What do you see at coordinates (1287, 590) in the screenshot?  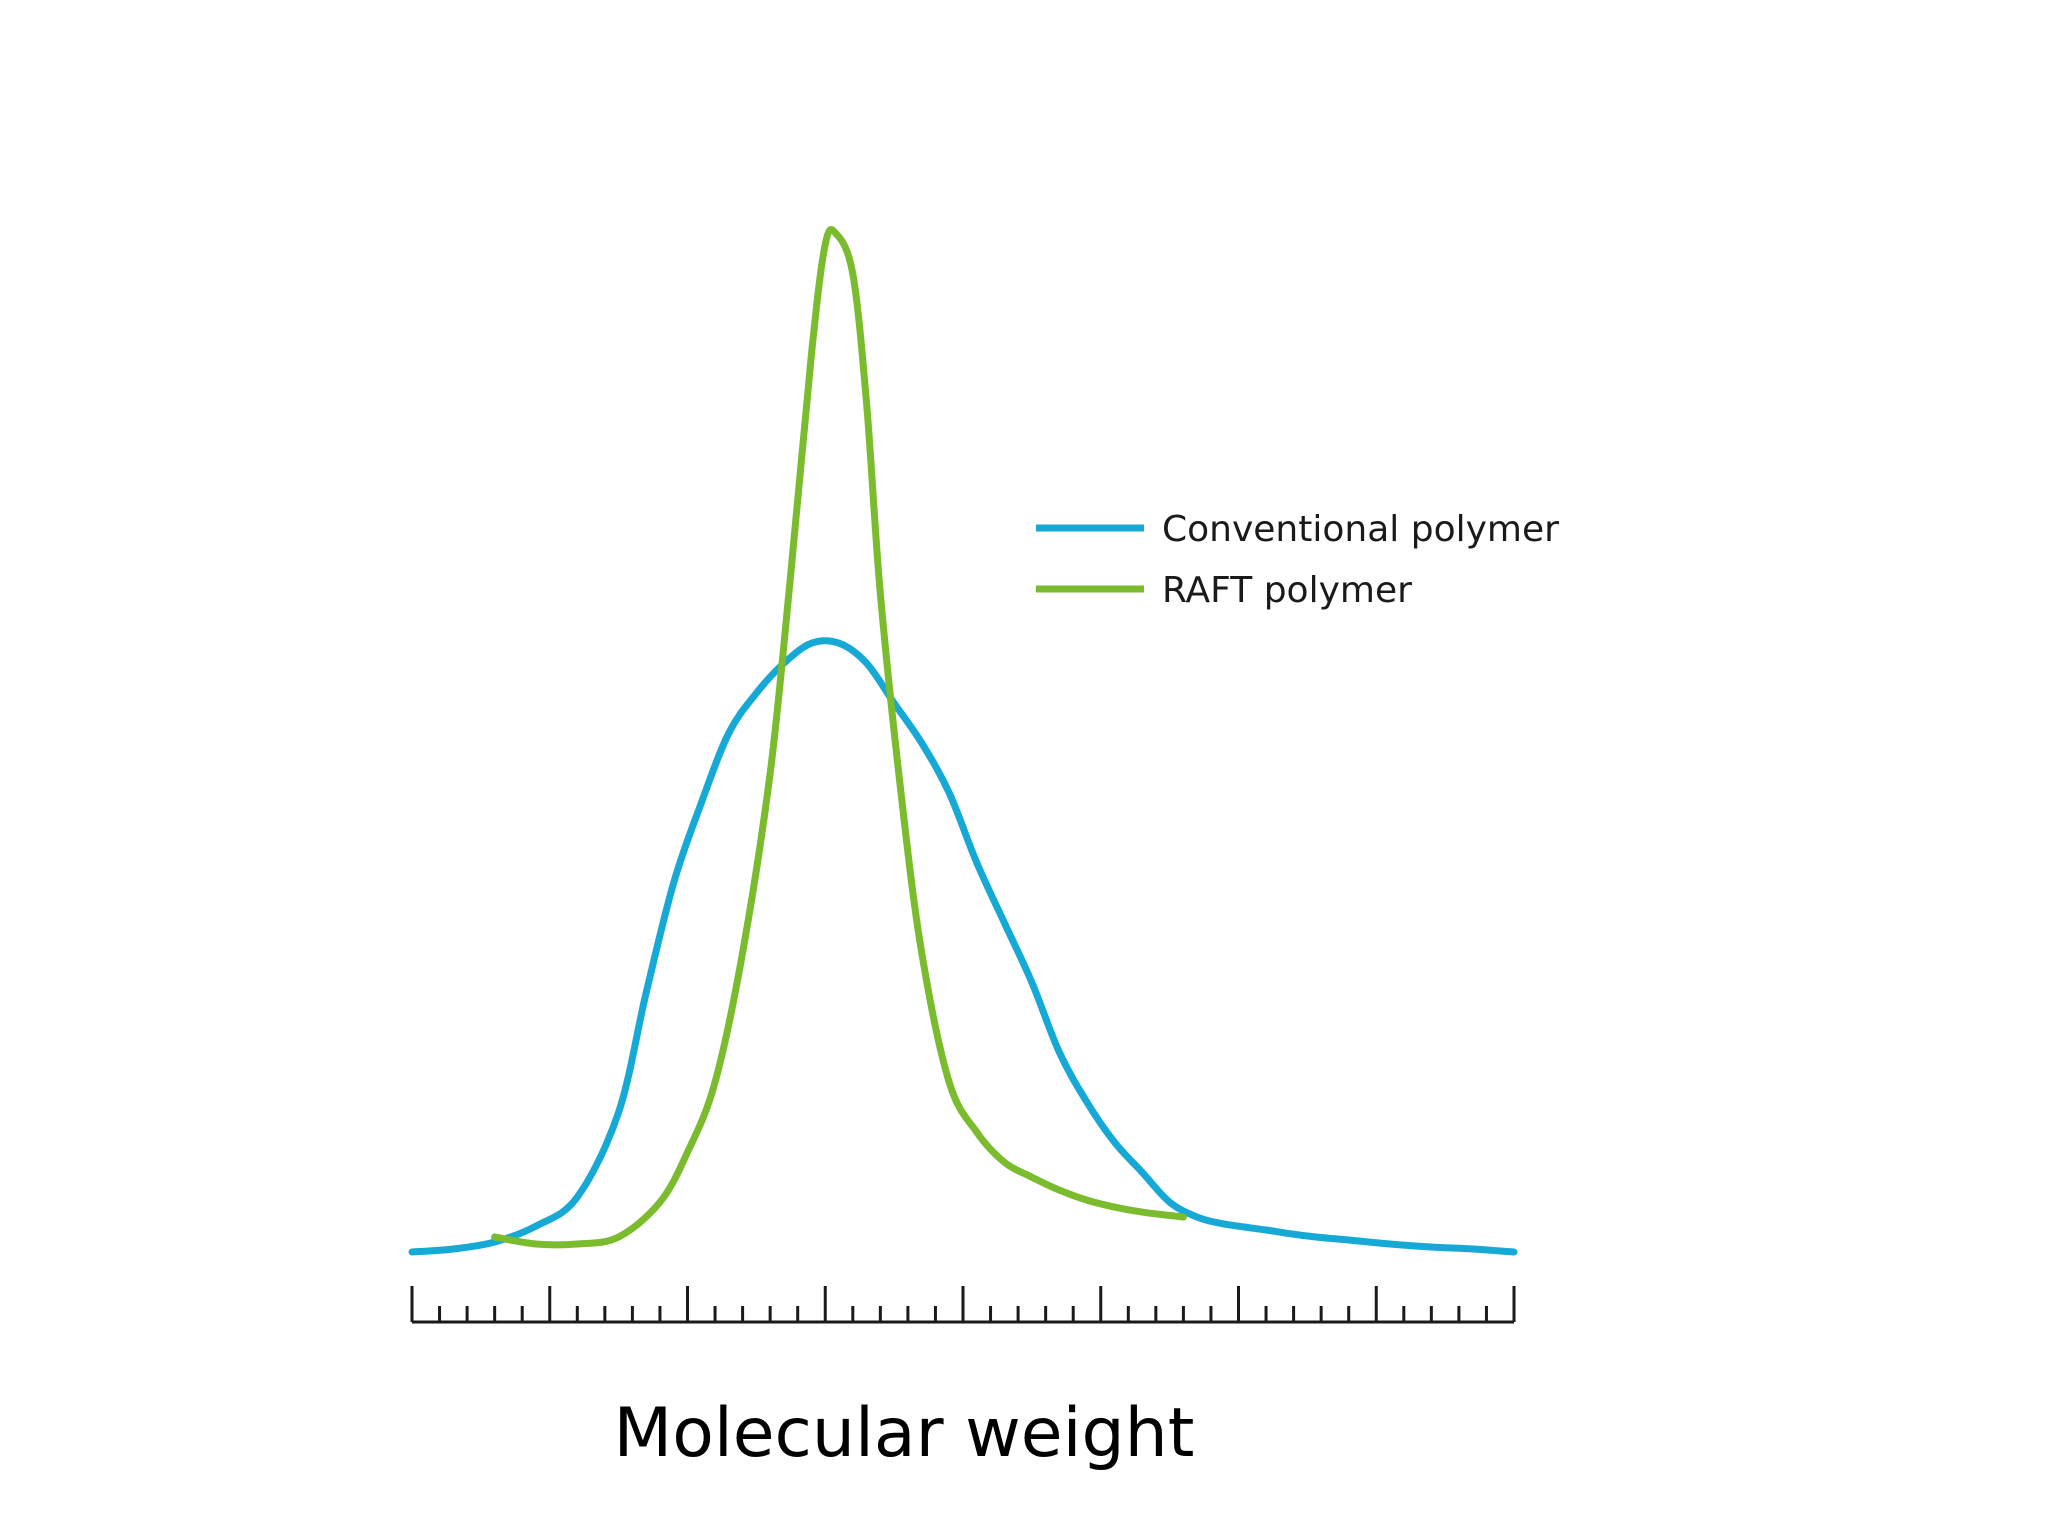 I see `legend-label-raft: RAFT polymer` at bounding box center [1287, 590].